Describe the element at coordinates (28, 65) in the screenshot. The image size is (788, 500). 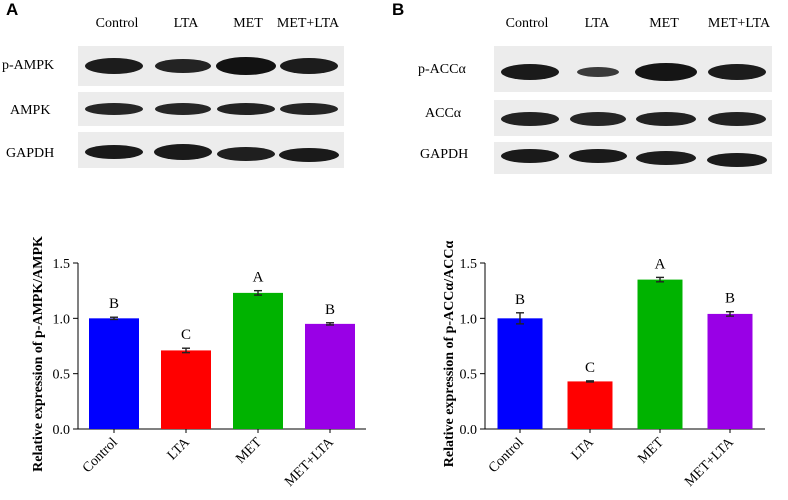
I see `blot-row-label: p-AMPK` at that location.